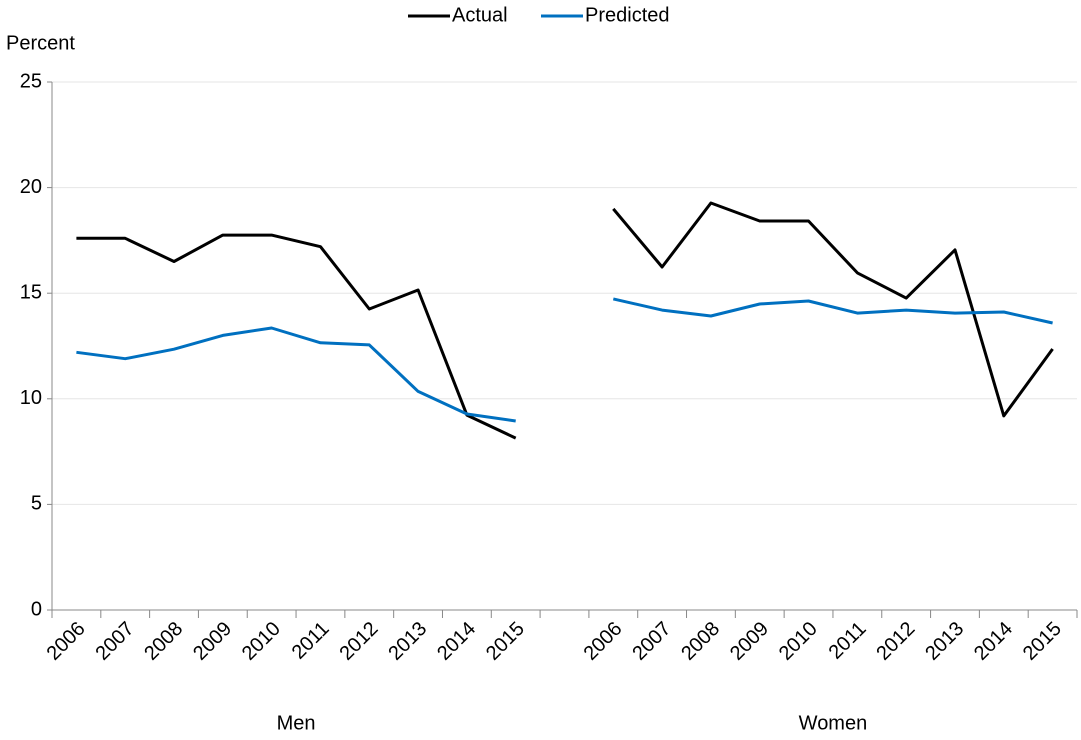 The height and width of the screenshot is (740, 1081). What do you see at coordinates (296, 723) in the screenshot?
I see `group-label: Men` at bounding box center [296, 723].